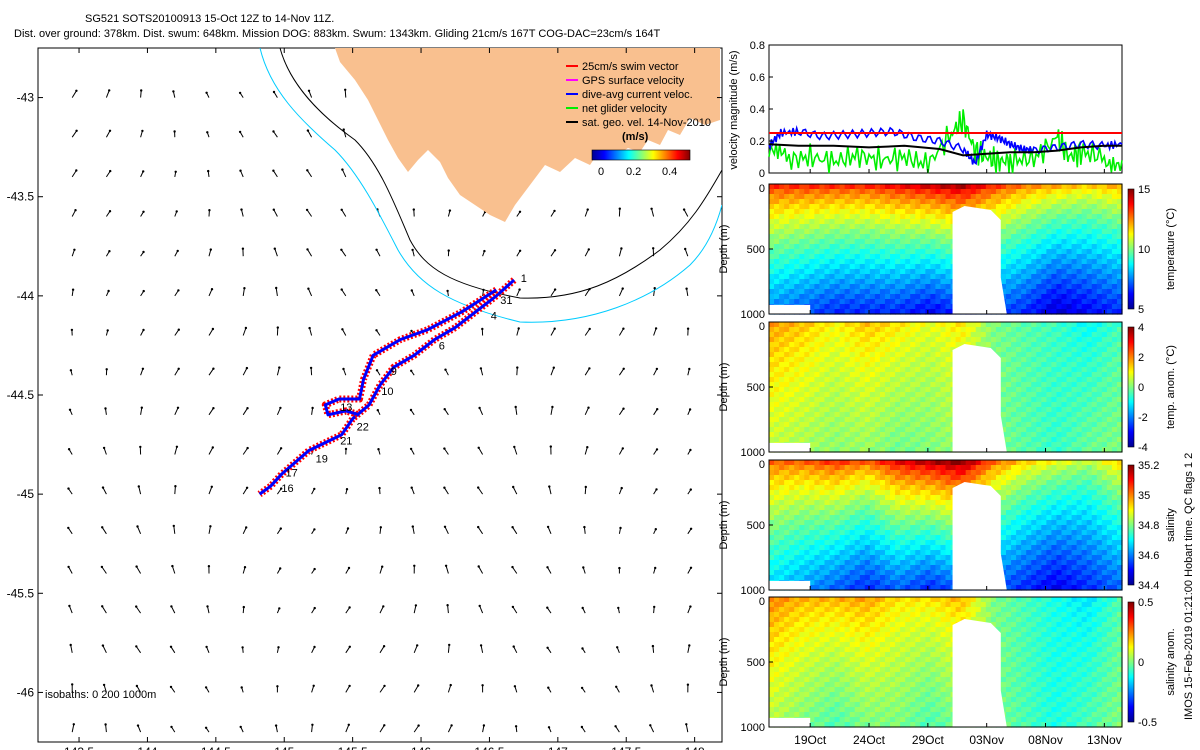  Describe the element at coordinates (1171, 387) in the screenshot. I see `section-colorbar-label: temp. anom. (°C)` at that location.